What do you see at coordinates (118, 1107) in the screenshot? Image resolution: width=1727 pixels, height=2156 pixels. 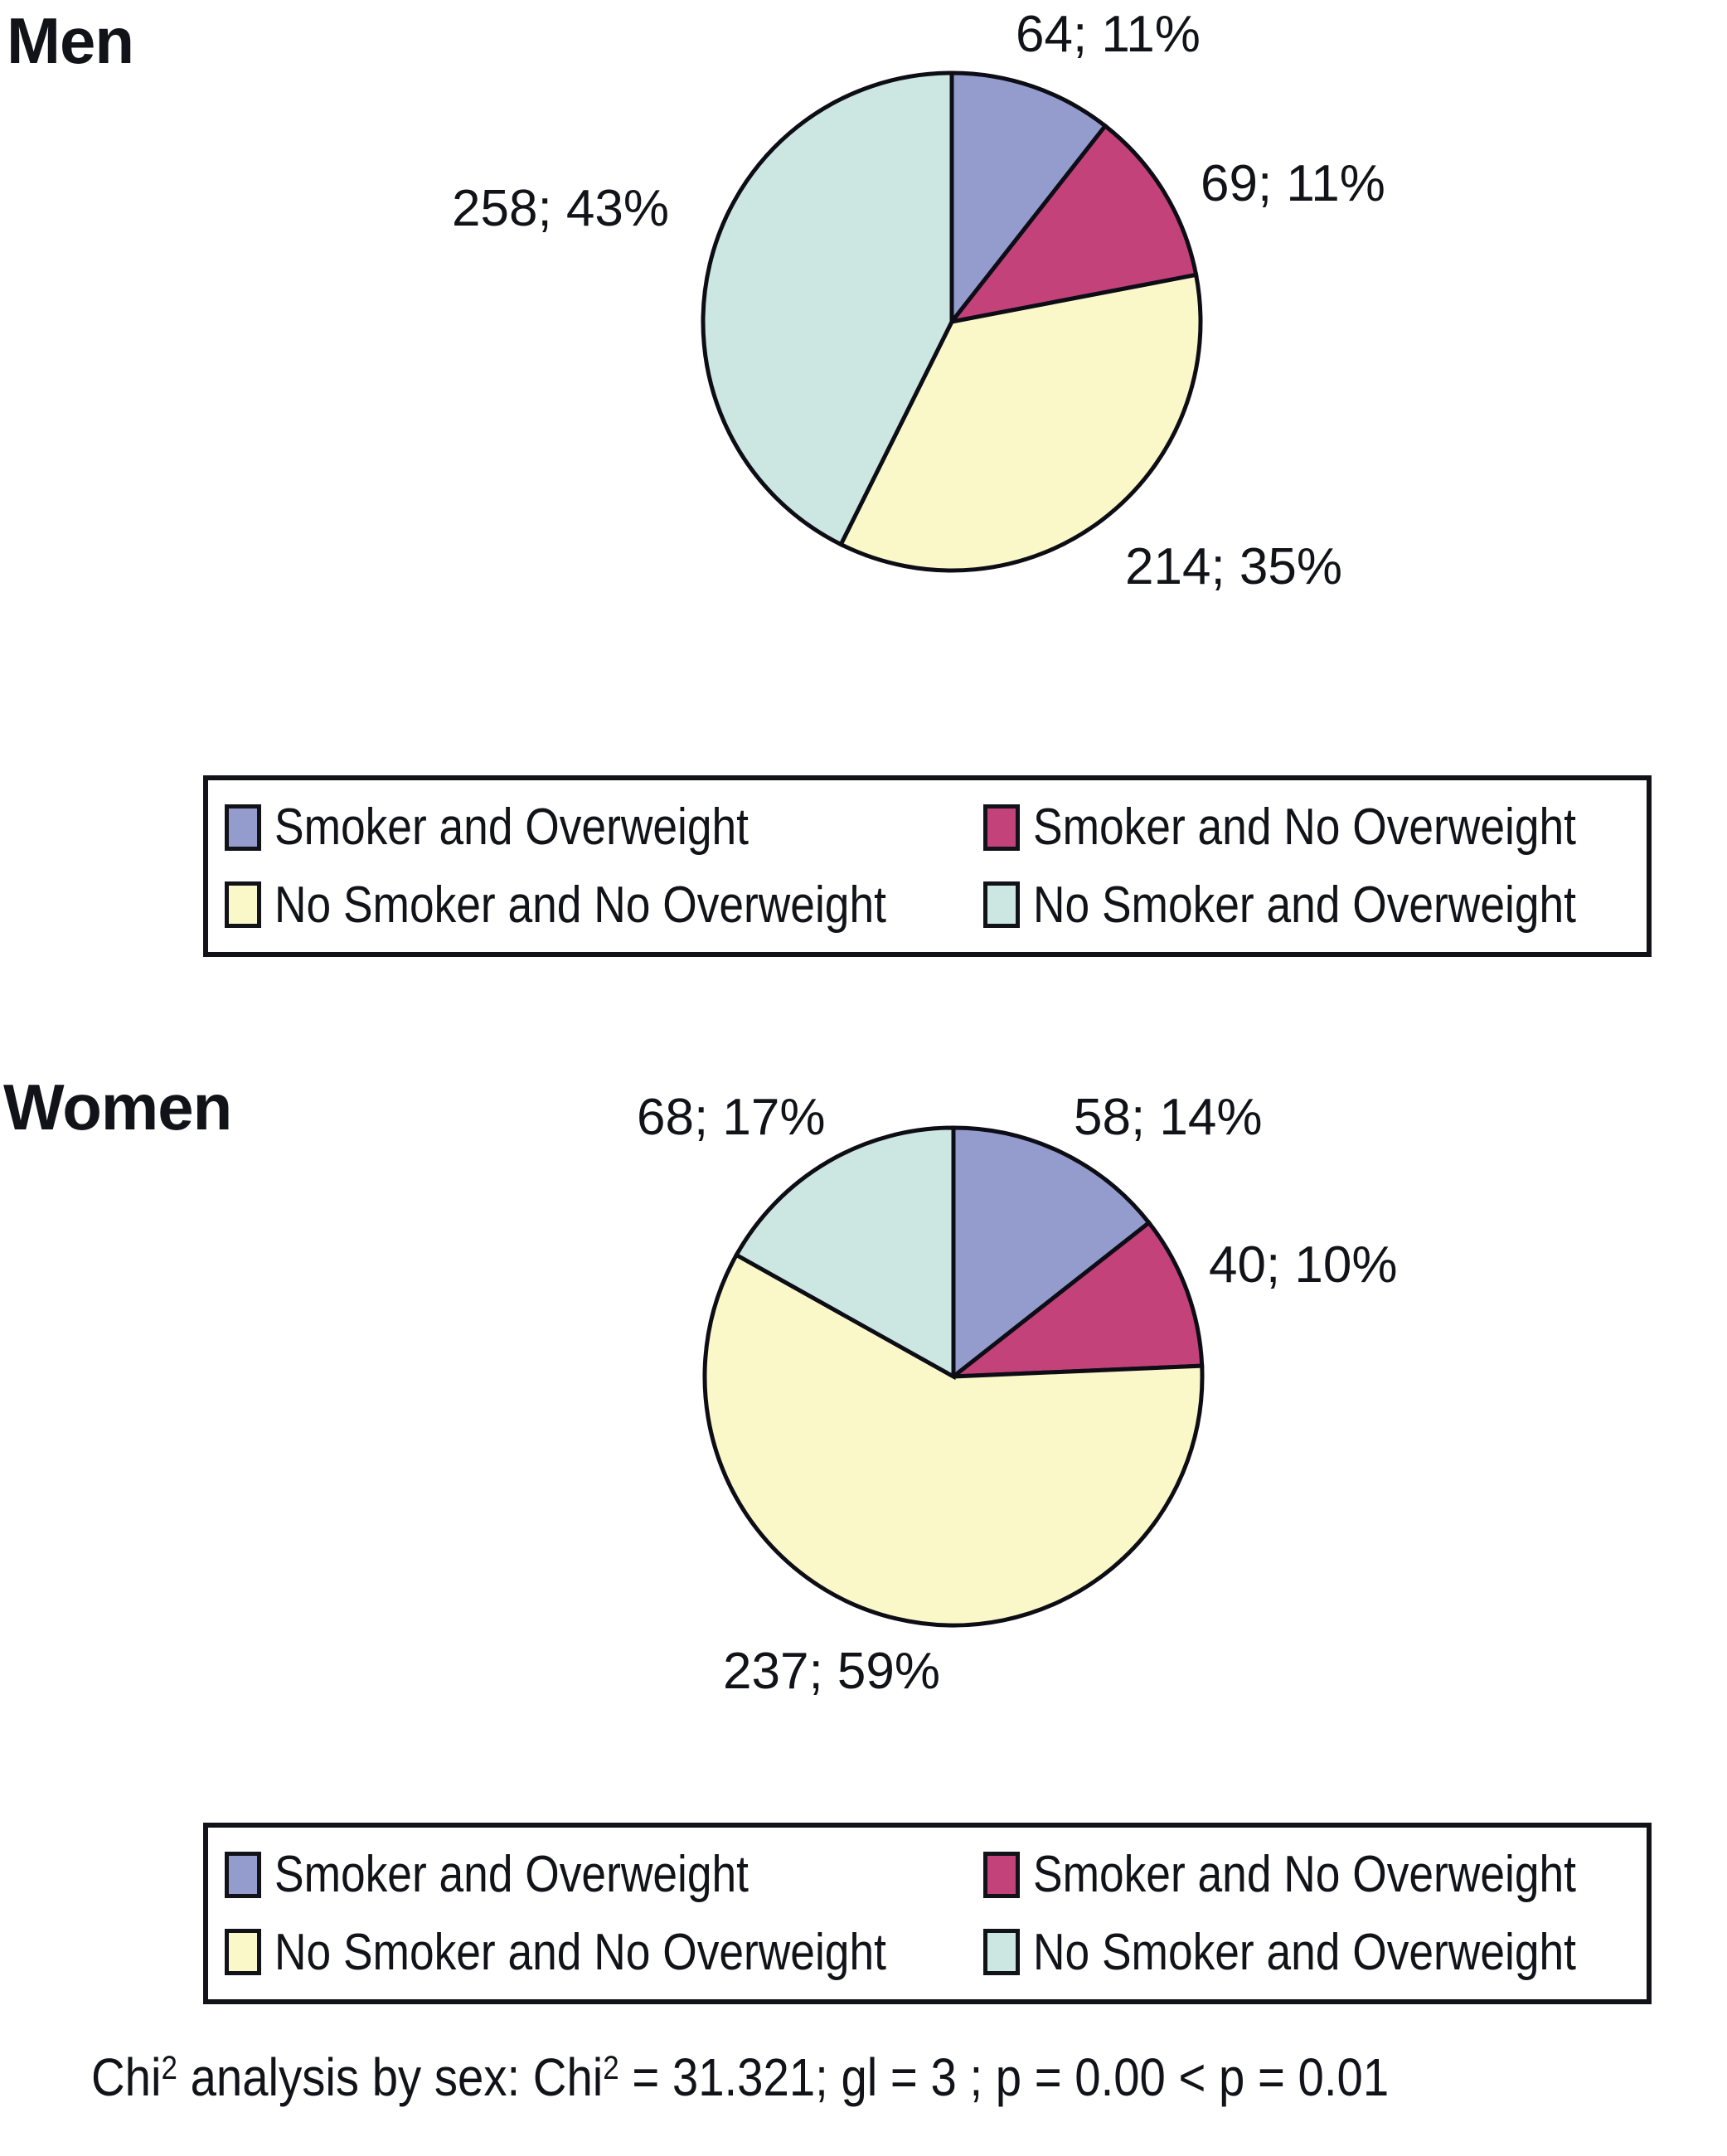 I see `women-title: Women` at bounding box center [118, 1107].